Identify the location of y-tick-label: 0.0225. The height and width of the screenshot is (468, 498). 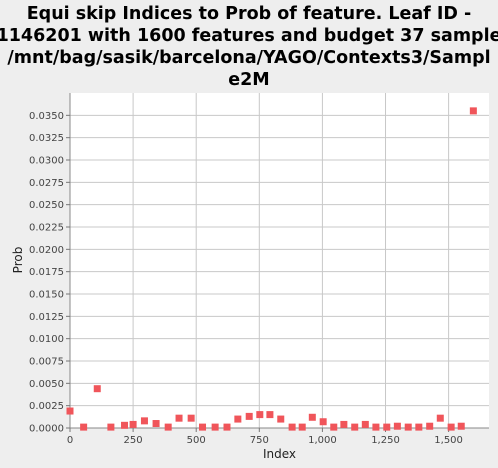
(46, 228).